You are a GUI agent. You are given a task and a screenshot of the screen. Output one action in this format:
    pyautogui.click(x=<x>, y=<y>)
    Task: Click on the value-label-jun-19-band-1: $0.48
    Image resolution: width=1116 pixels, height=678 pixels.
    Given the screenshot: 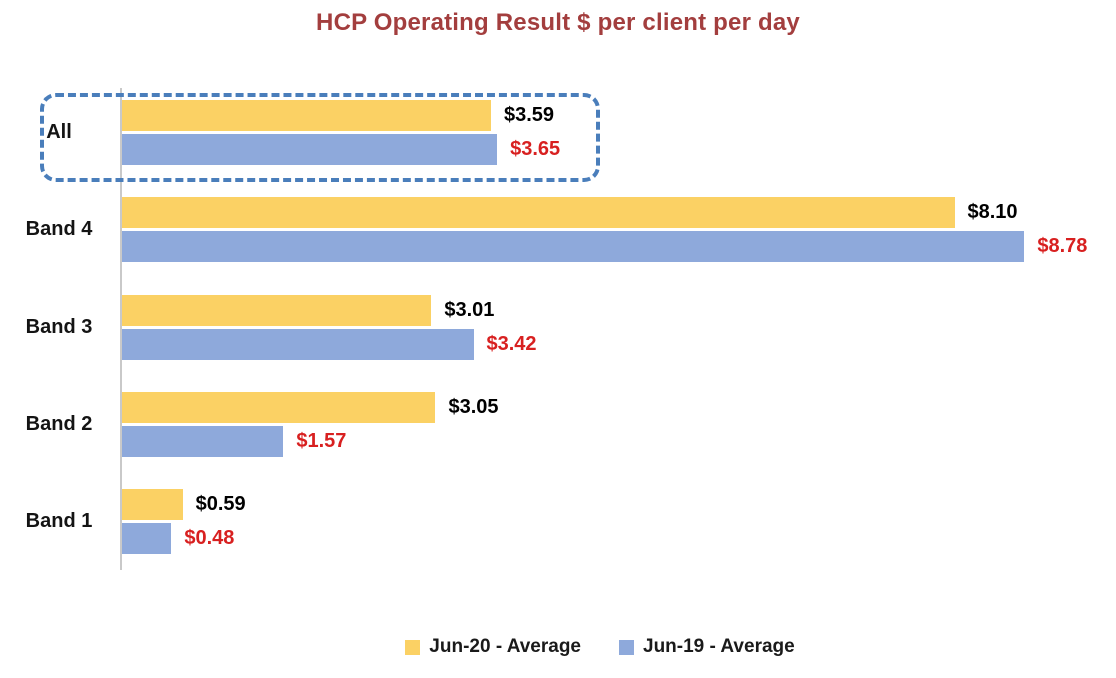 What is the action you would take?
    pyautogui.click(x=209, y=538)
    